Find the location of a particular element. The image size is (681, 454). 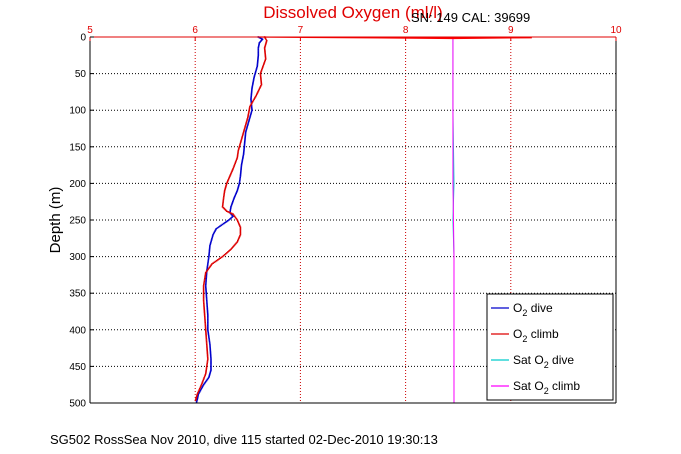

serial-calibration-label: SN: 149 CAL: 39699 is located at coordinates (470, 17).